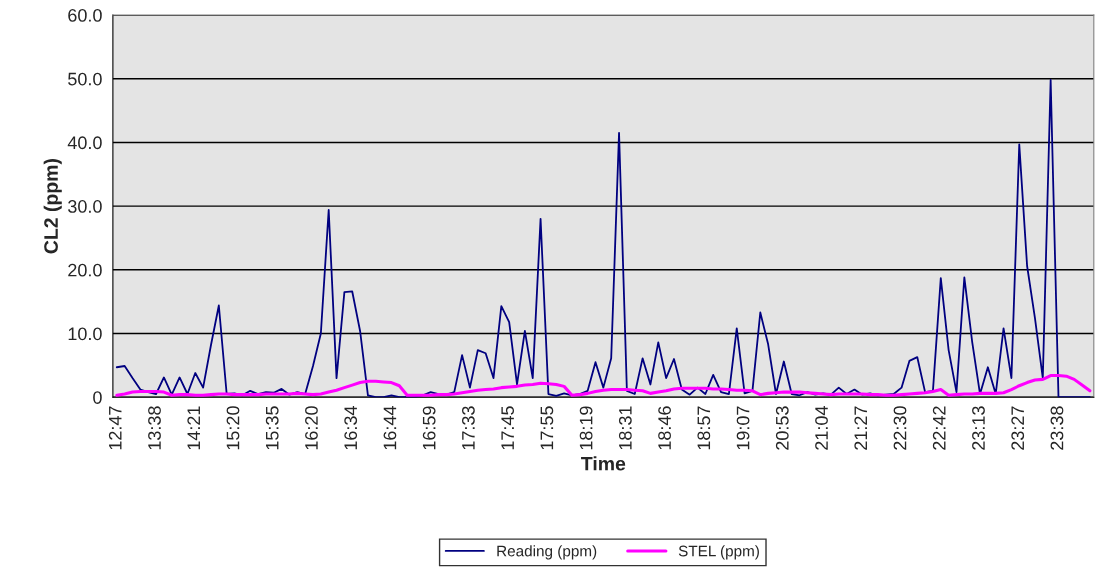 This screenshot has width=1096, height=579. Describe the element at coordinates (704, 428) in the screenshot. I see `x-tick-label: 18:57` at that location.